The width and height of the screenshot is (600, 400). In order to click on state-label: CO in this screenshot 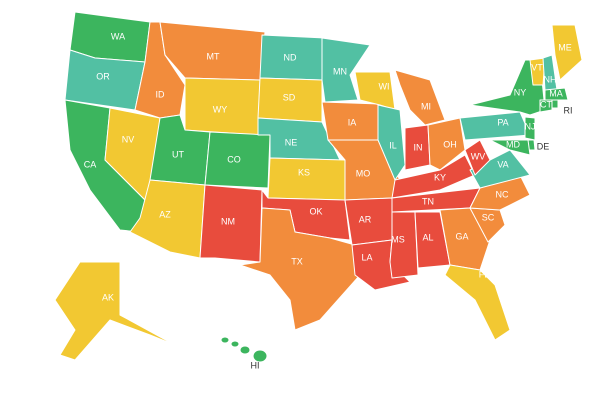, I will do `click(234, 159)`.